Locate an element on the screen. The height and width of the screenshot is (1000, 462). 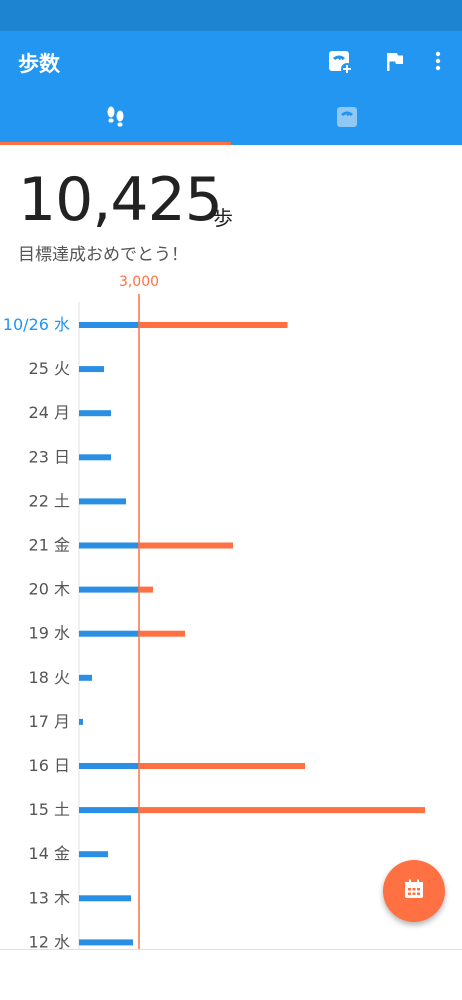
day-label: 17 月 is located at coordinates (49, 721).